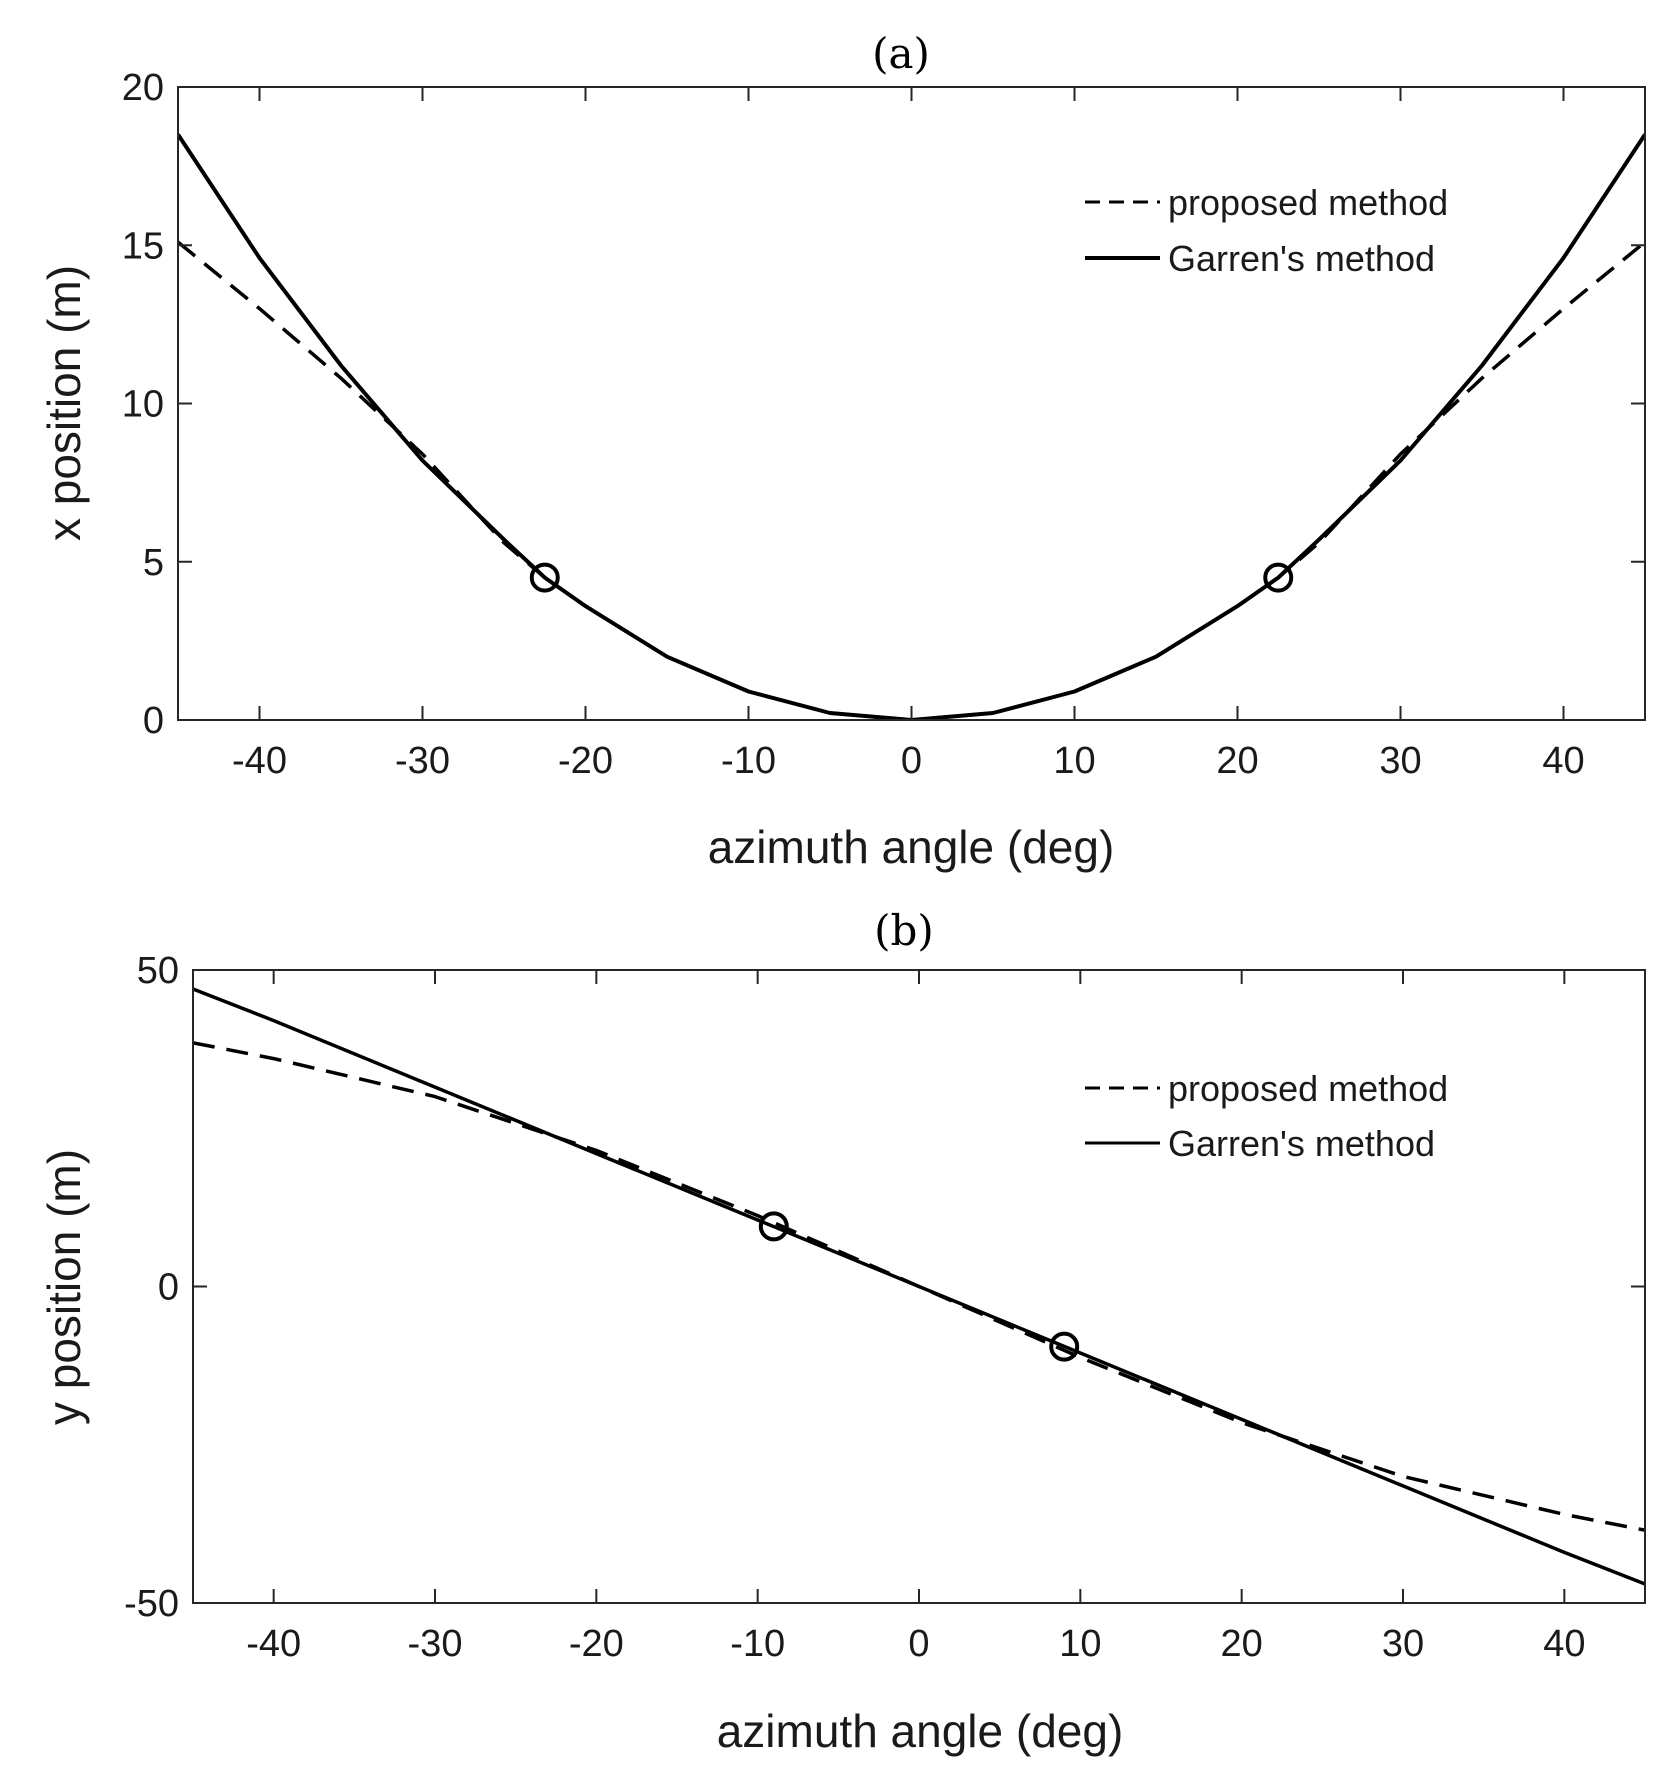 The width and height of the screenshot is (1675, 1777). What do you see at coordinates (168, 1288) in the screenshot?
I see `panel-b-y-tick-label: 0` at bounding box center [168, 1288].